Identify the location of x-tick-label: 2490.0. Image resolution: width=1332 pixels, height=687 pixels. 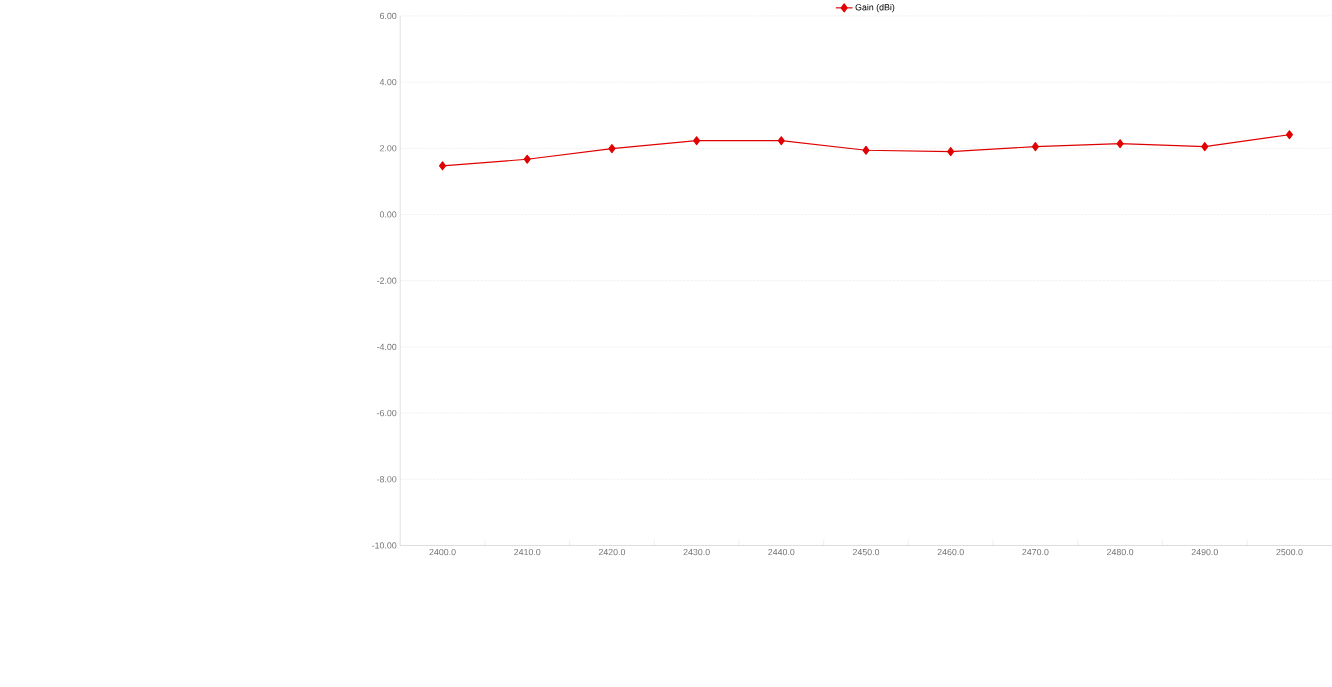
(1204, 552).